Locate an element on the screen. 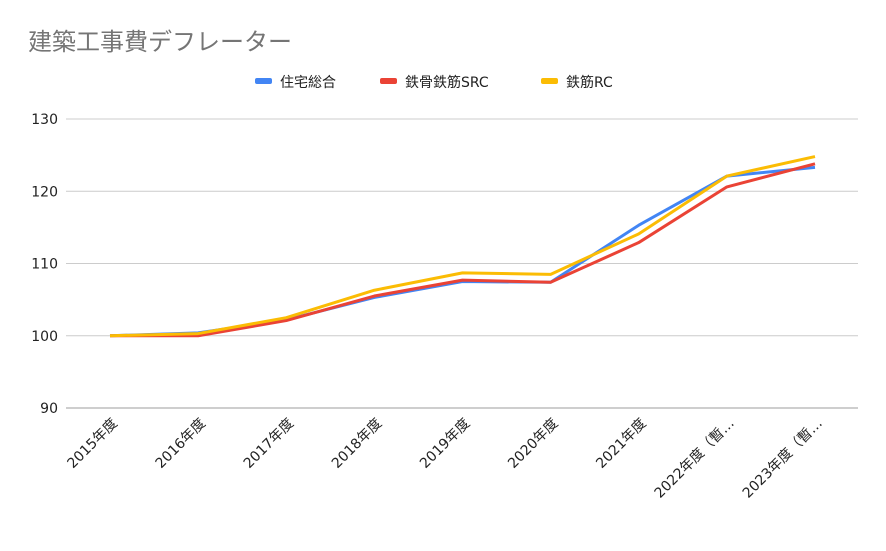 The image size is (886, 551). y-axis: 90 100 110 120 130 is located at coordinates (44, 264).